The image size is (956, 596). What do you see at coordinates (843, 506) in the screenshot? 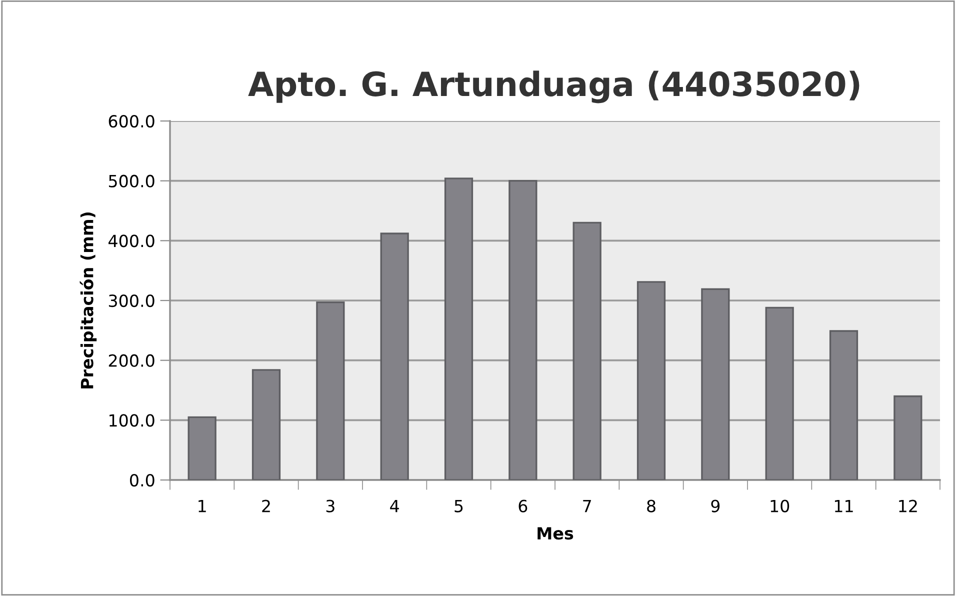
I see `x-tick-label: 11` at bounding box center [843, 506].